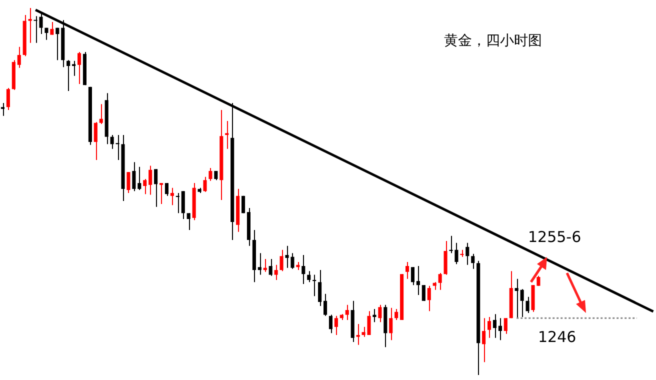 The width and height of the screenshot is (656, 380). I want to click on annotation: 1255-6, so click(555, 237).